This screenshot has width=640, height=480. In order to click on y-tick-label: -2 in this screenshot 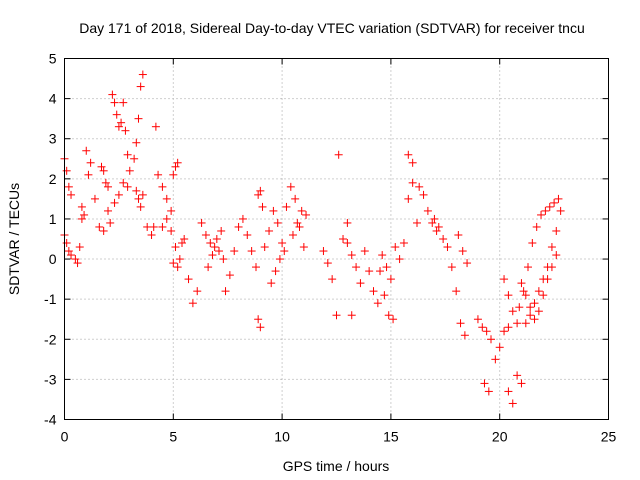, I will do `click(50, 339)`.